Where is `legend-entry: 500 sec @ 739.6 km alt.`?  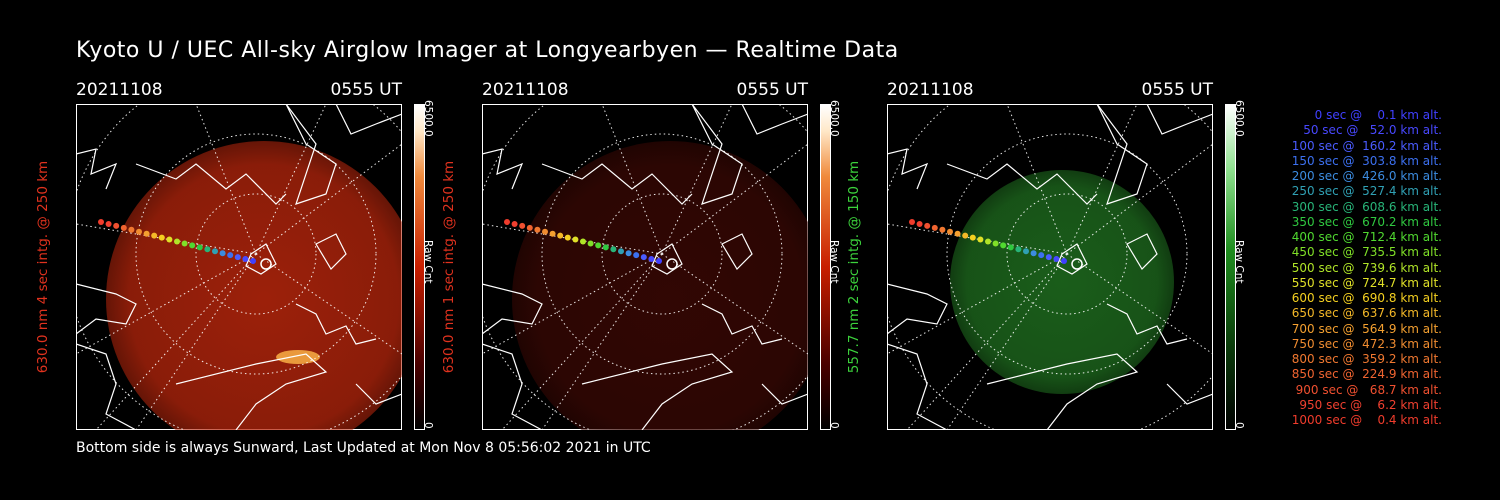
legend-entry: 500 sec @ 739.6 km alt. is located at coordinates (1364, 267).